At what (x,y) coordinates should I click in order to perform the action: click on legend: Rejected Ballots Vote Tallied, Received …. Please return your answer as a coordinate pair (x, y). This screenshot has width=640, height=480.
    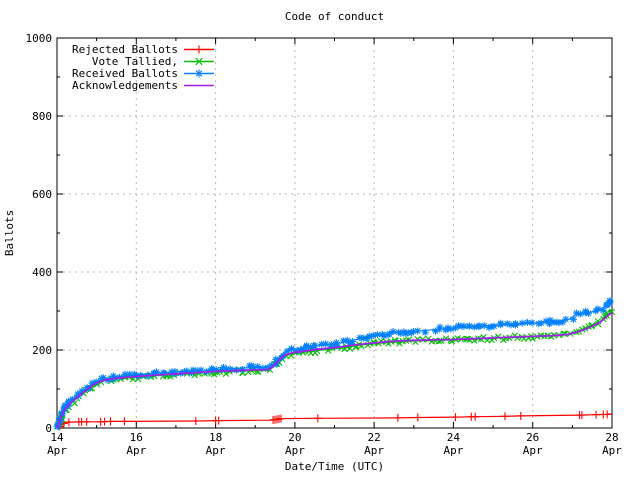
    Looking at the image, I should click on (143, 67).